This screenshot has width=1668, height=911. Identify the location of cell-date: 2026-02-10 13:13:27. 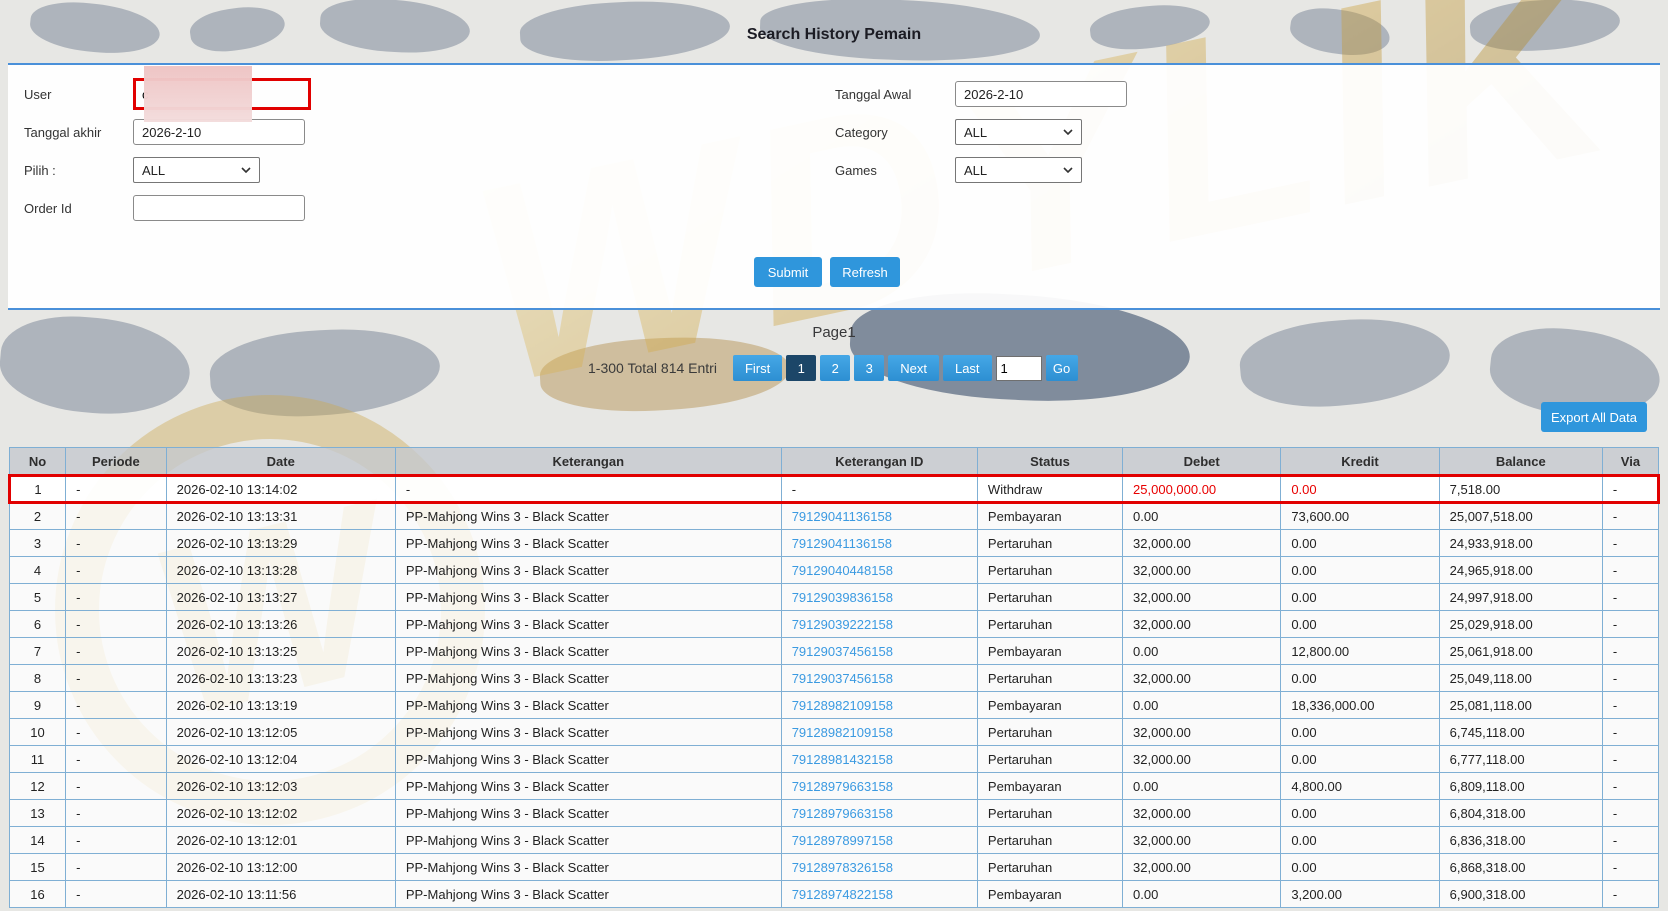
(280, 597).